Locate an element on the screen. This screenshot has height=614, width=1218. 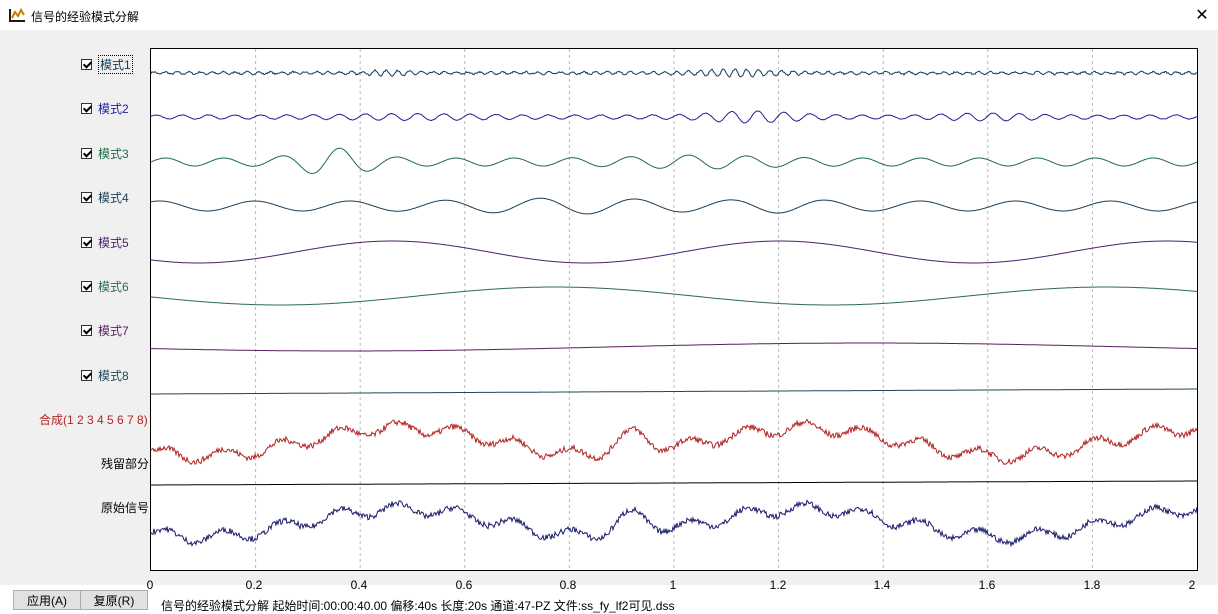
mode-checkbox-3: 模式3 is located at coordinates (105, 153).